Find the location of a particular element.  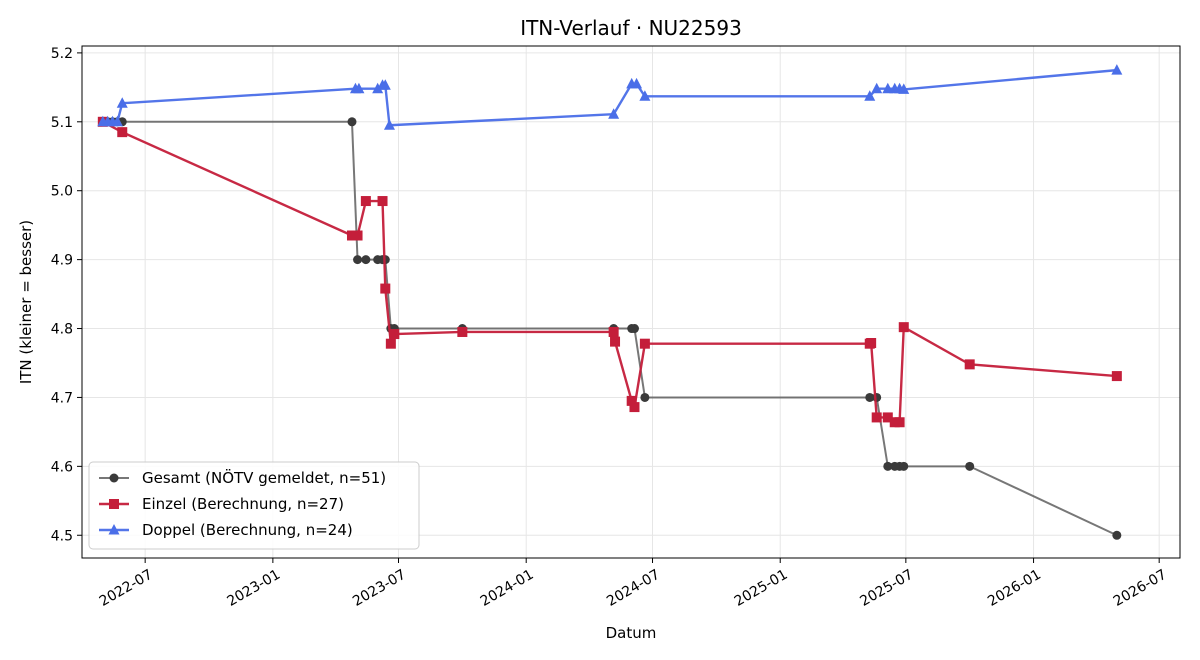

y-tick-label: 5.0 is located at coordinates (62, 192).